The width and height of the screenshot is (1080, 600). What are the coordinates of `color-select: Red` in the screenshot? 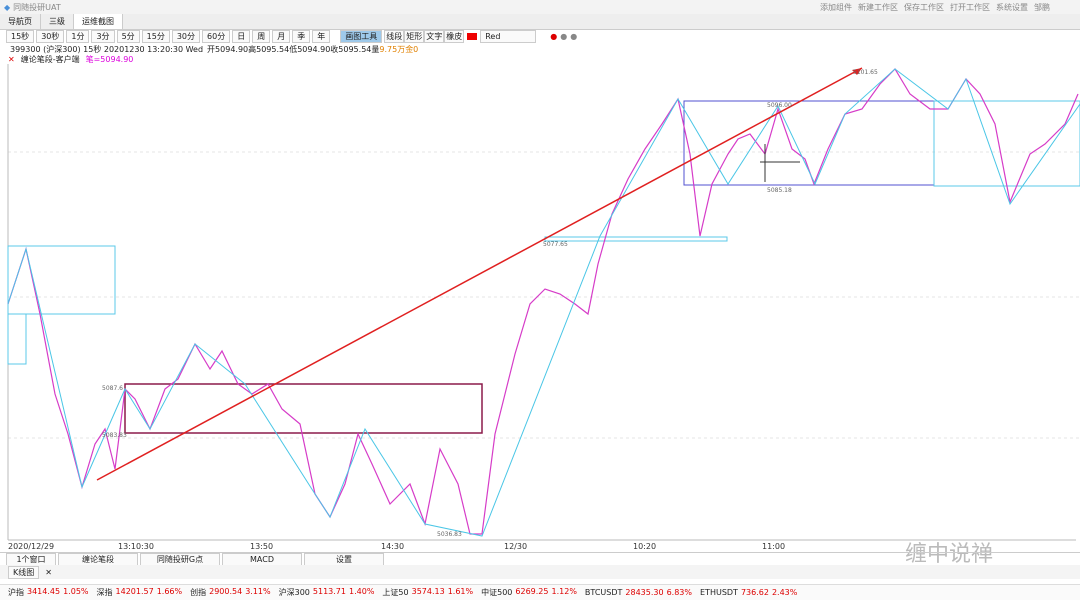 It's located at (508, 36).